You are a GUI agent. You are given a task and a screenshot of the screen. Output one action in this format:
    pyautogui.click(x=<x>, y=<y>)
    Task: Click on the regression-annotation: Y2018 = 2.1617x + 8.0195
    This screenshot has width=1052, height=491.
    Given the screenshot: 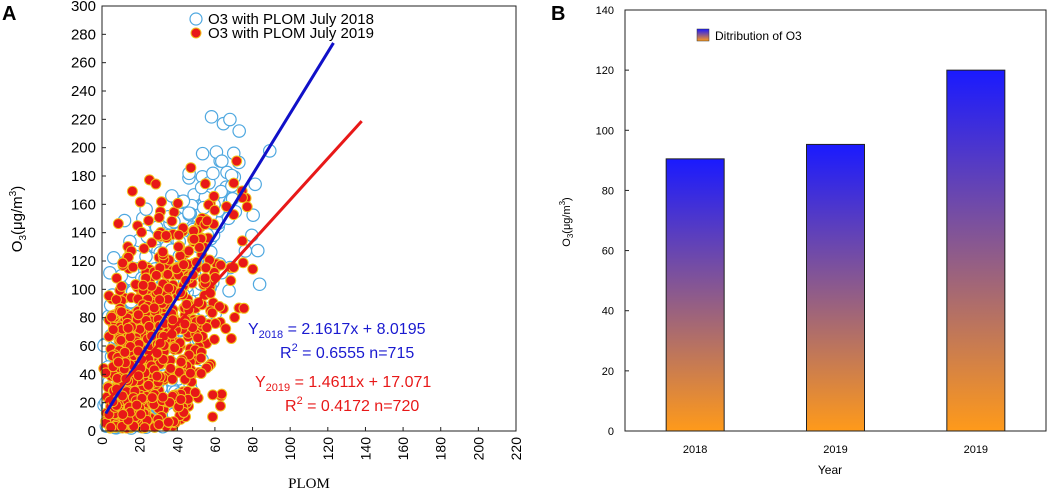 What is the action you would take?
    pyautogui.click(x=337, y=331)
    